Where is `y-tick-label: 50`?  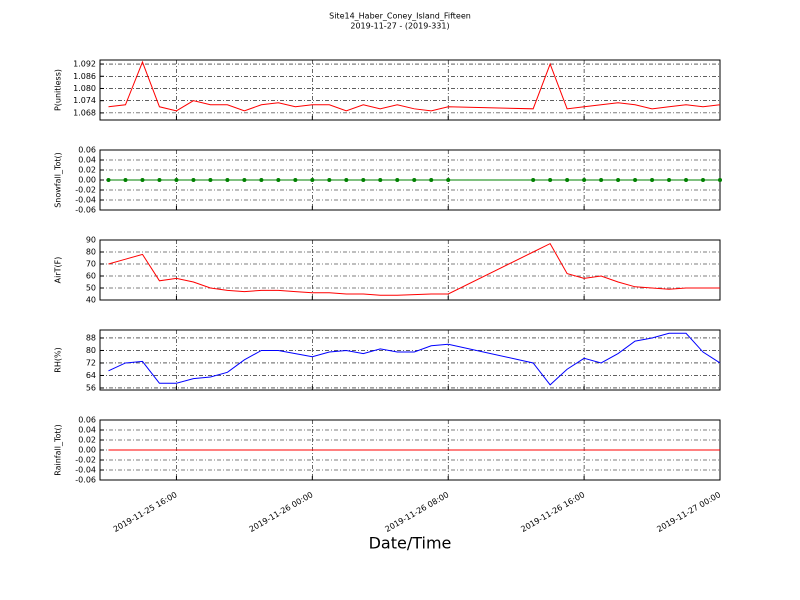
y-tick-label: 50 is located at coordinates (91, 288).